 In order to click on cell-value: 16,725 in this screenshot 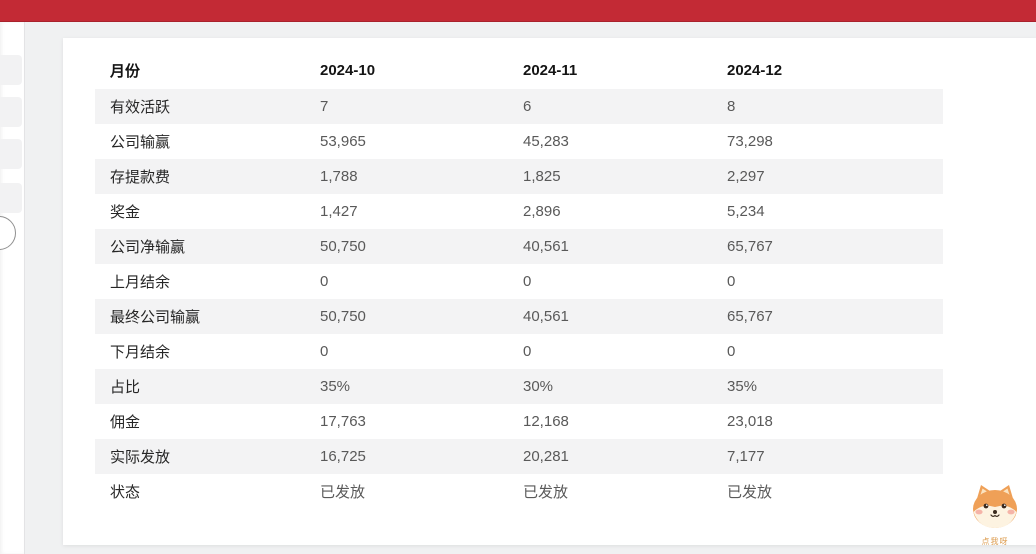, I will do `click(343, 456)`.